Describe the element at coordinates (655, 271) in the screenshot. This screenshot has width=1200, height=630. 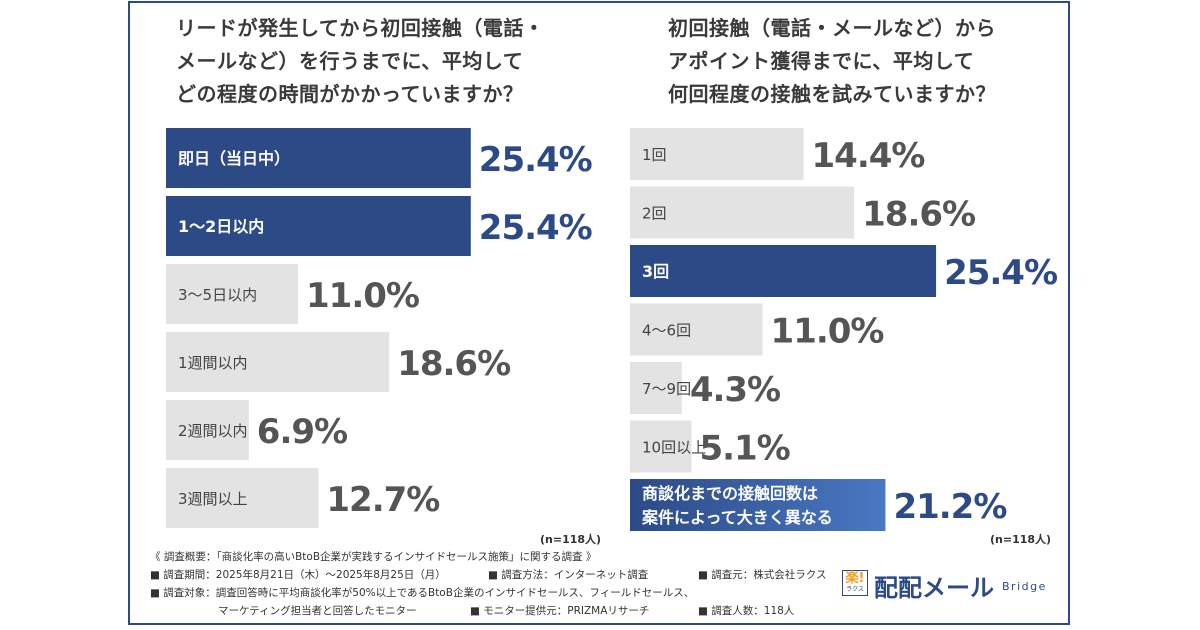
I see `right-category-label-3: 3回` at that location.